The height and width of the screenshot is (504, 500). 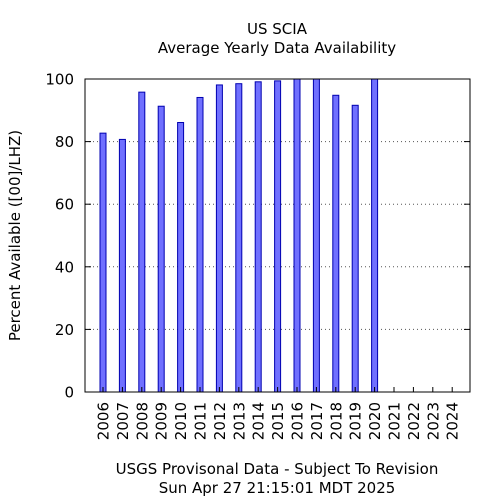 I want to click on bar-2020, so click(x=375, y=235).